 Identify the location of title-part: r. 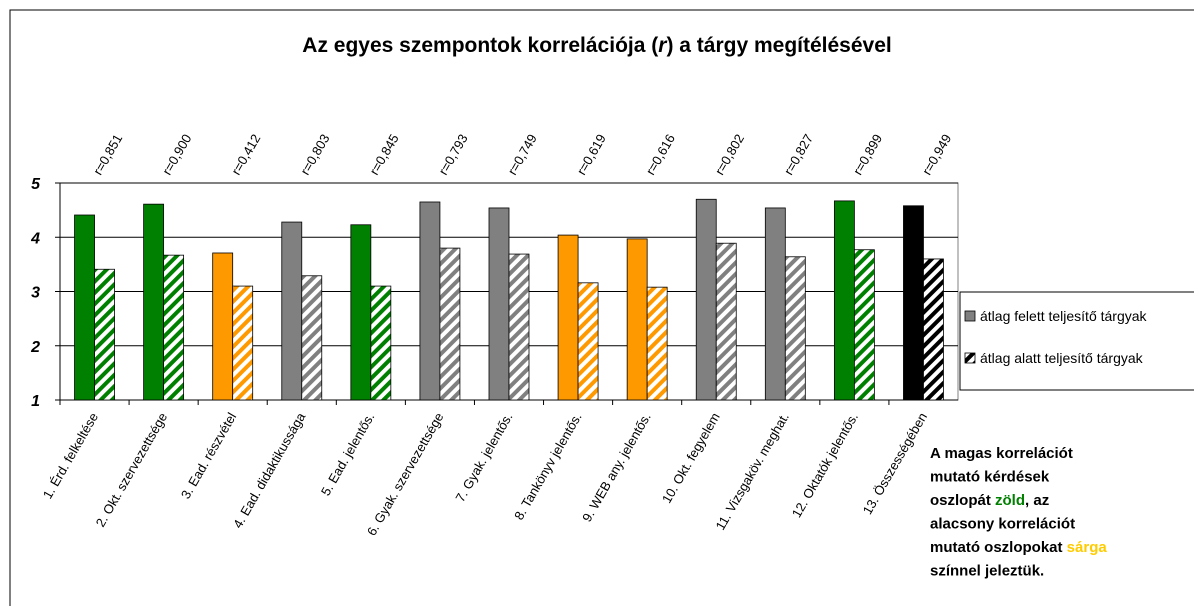
(663, 45).